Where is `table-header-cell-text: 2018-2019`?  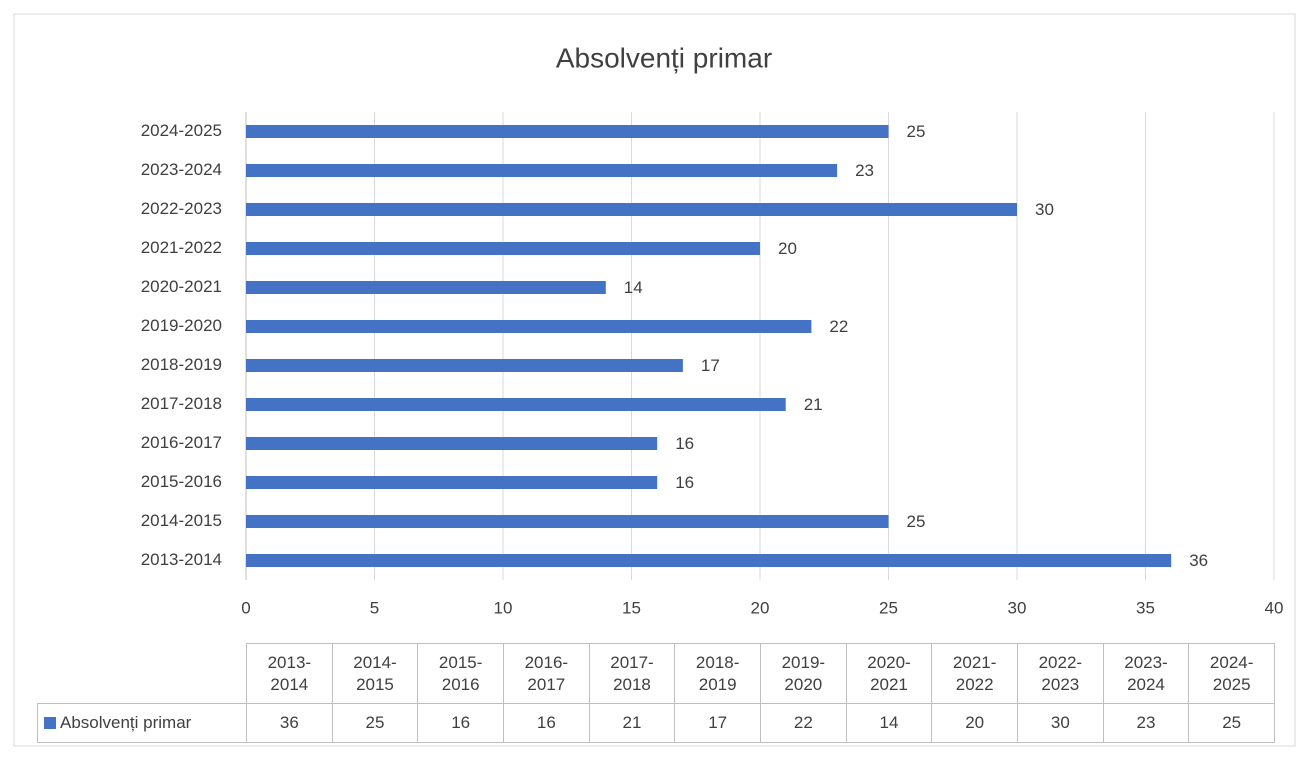
table-header-cell-text: 2018-2019 is located at coordinates (717, 673).